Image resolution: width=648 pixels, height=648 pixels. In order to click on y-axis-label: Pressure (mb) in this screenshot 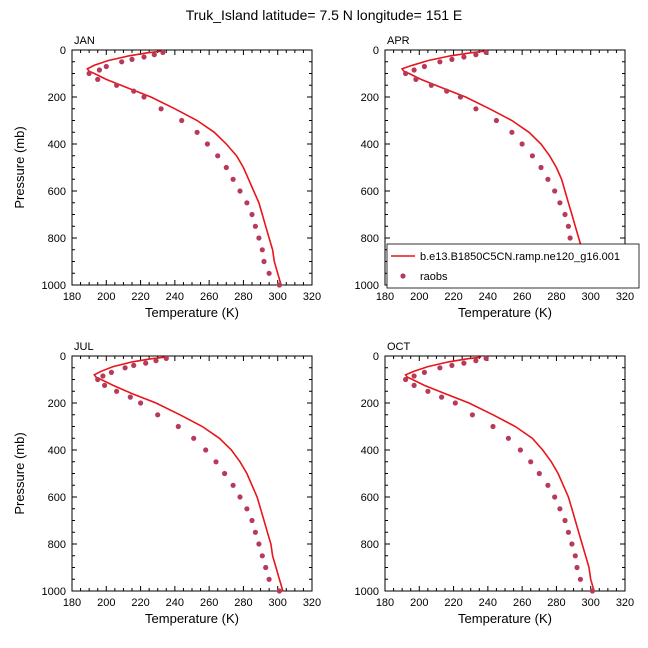, I will do `click(19, 473)`.